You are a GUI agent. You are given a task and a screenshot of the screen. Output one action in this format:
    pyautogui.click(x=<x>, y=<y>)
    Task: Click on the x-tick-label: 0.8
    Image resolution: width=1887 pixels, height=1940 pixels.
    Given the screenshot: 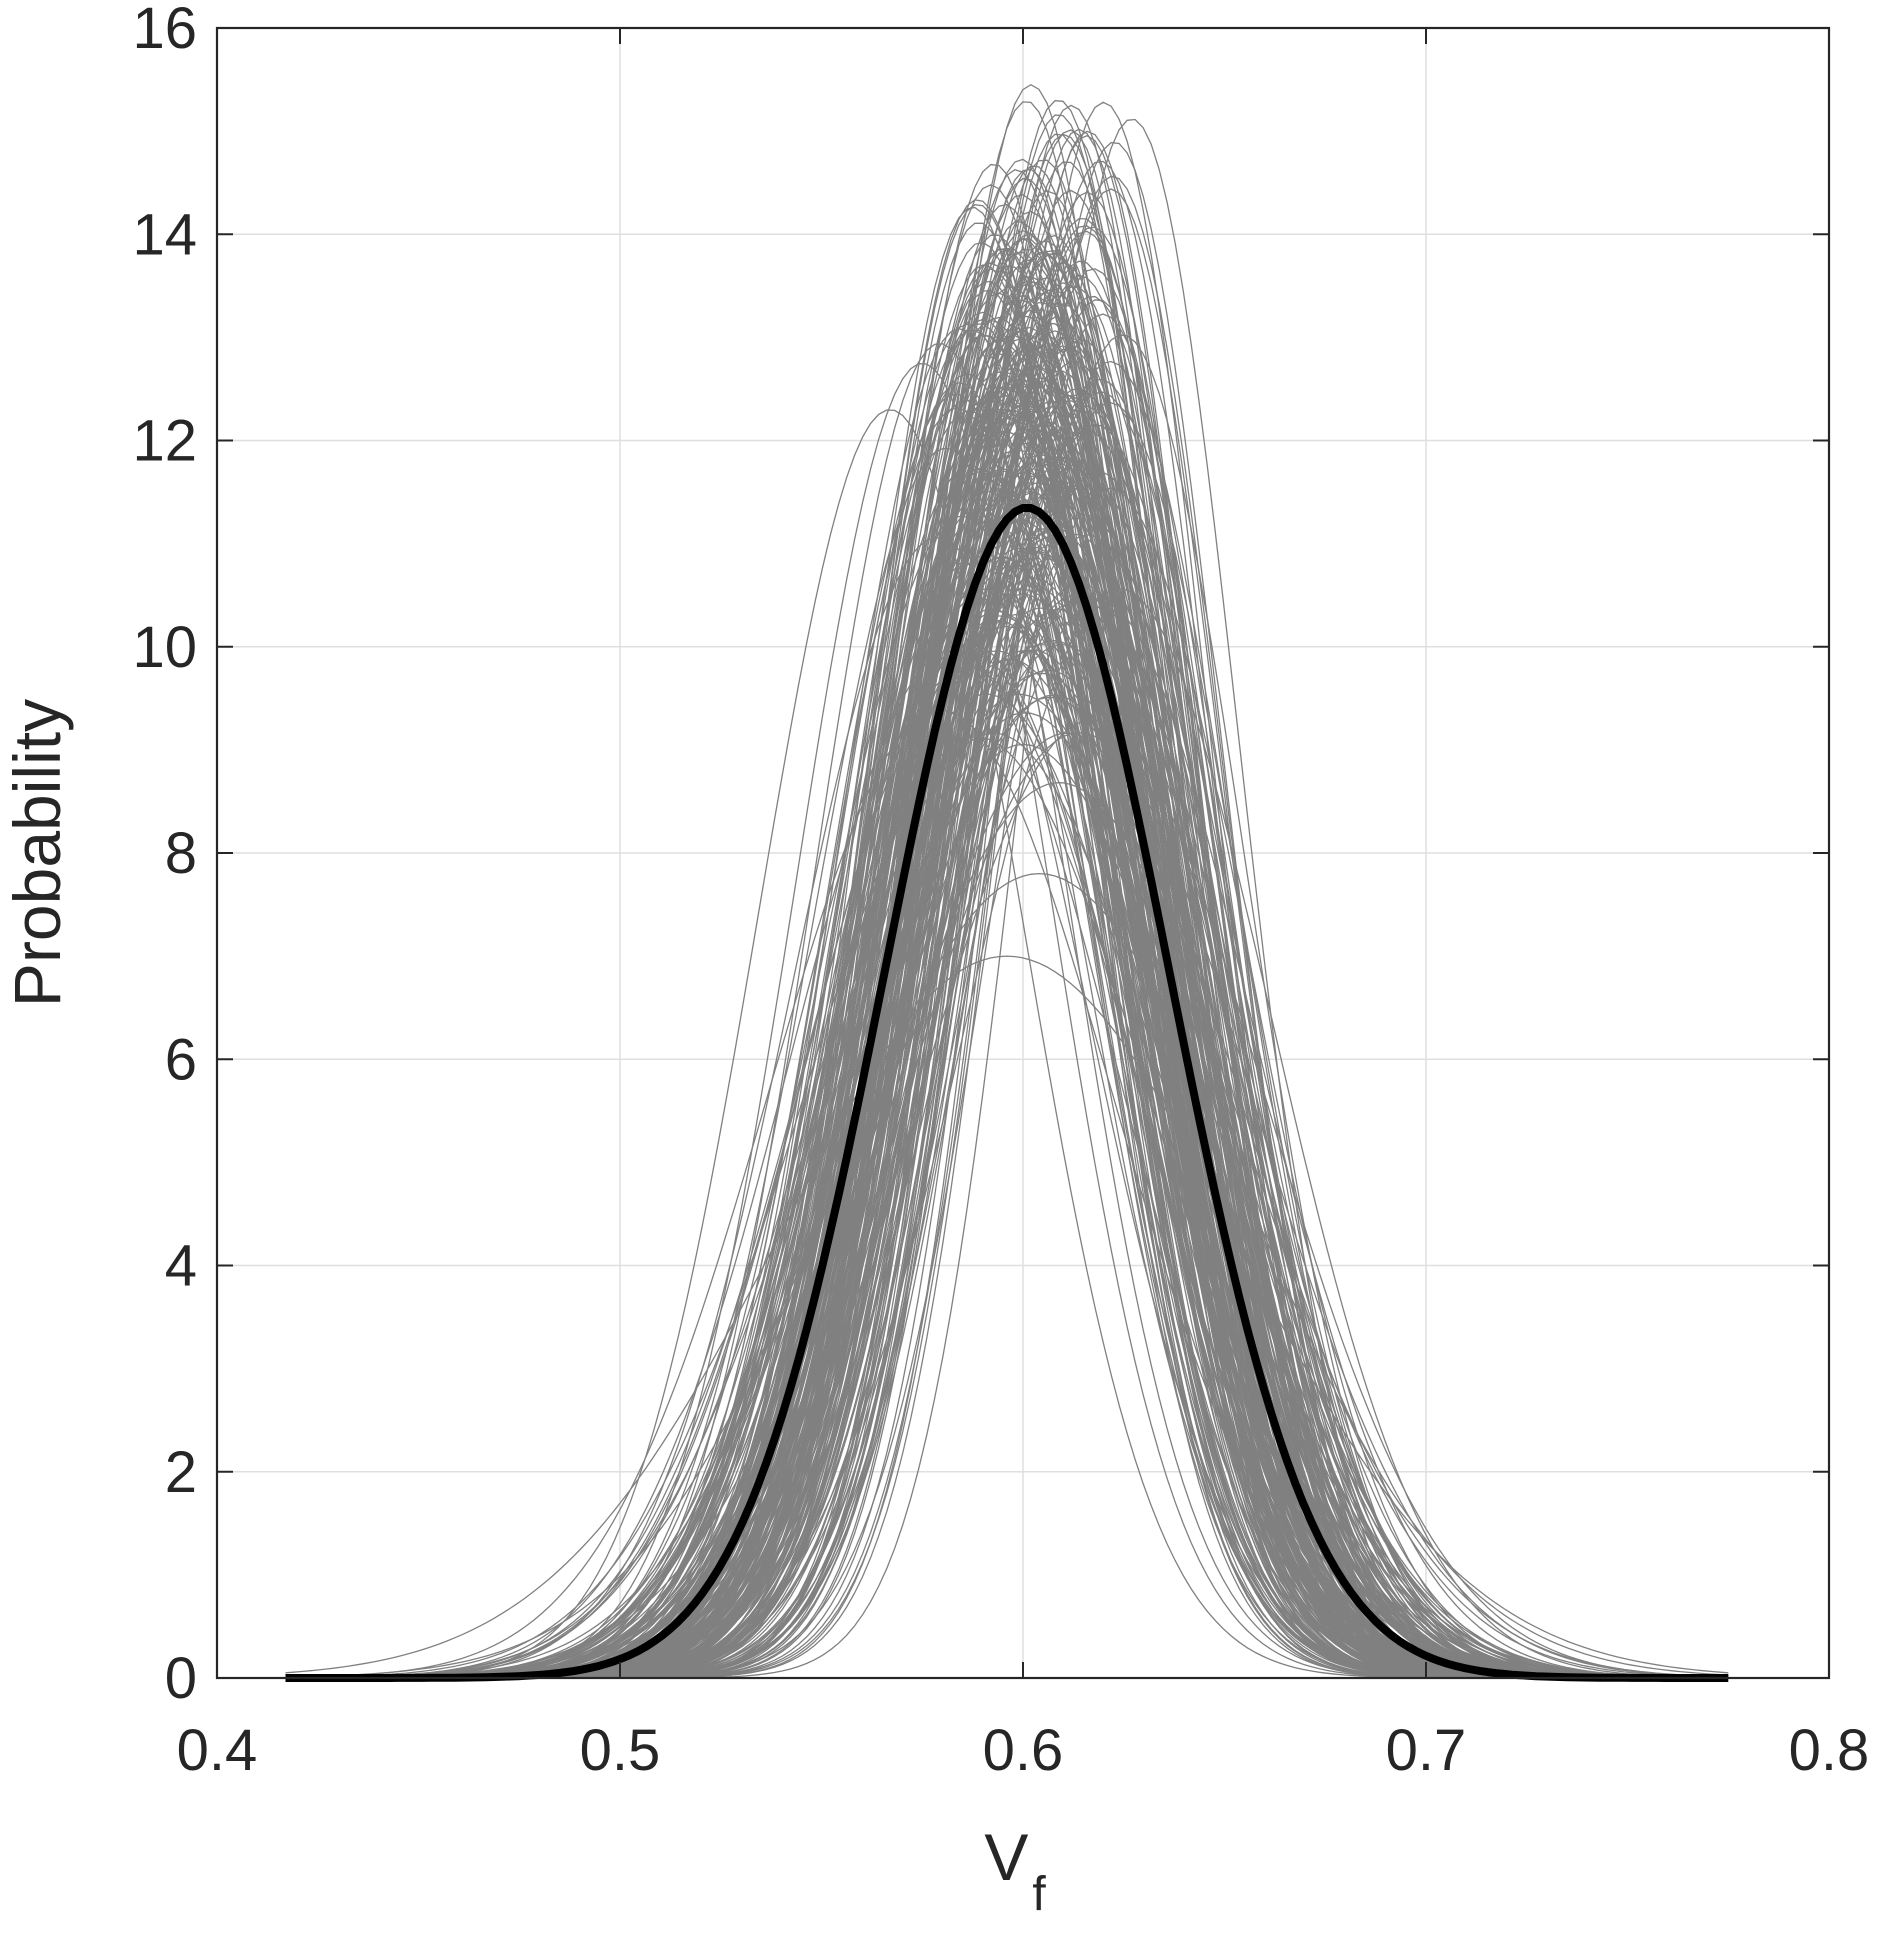 What is the action you would take?
    pyautogui.click(x=1829, y=1750)
    